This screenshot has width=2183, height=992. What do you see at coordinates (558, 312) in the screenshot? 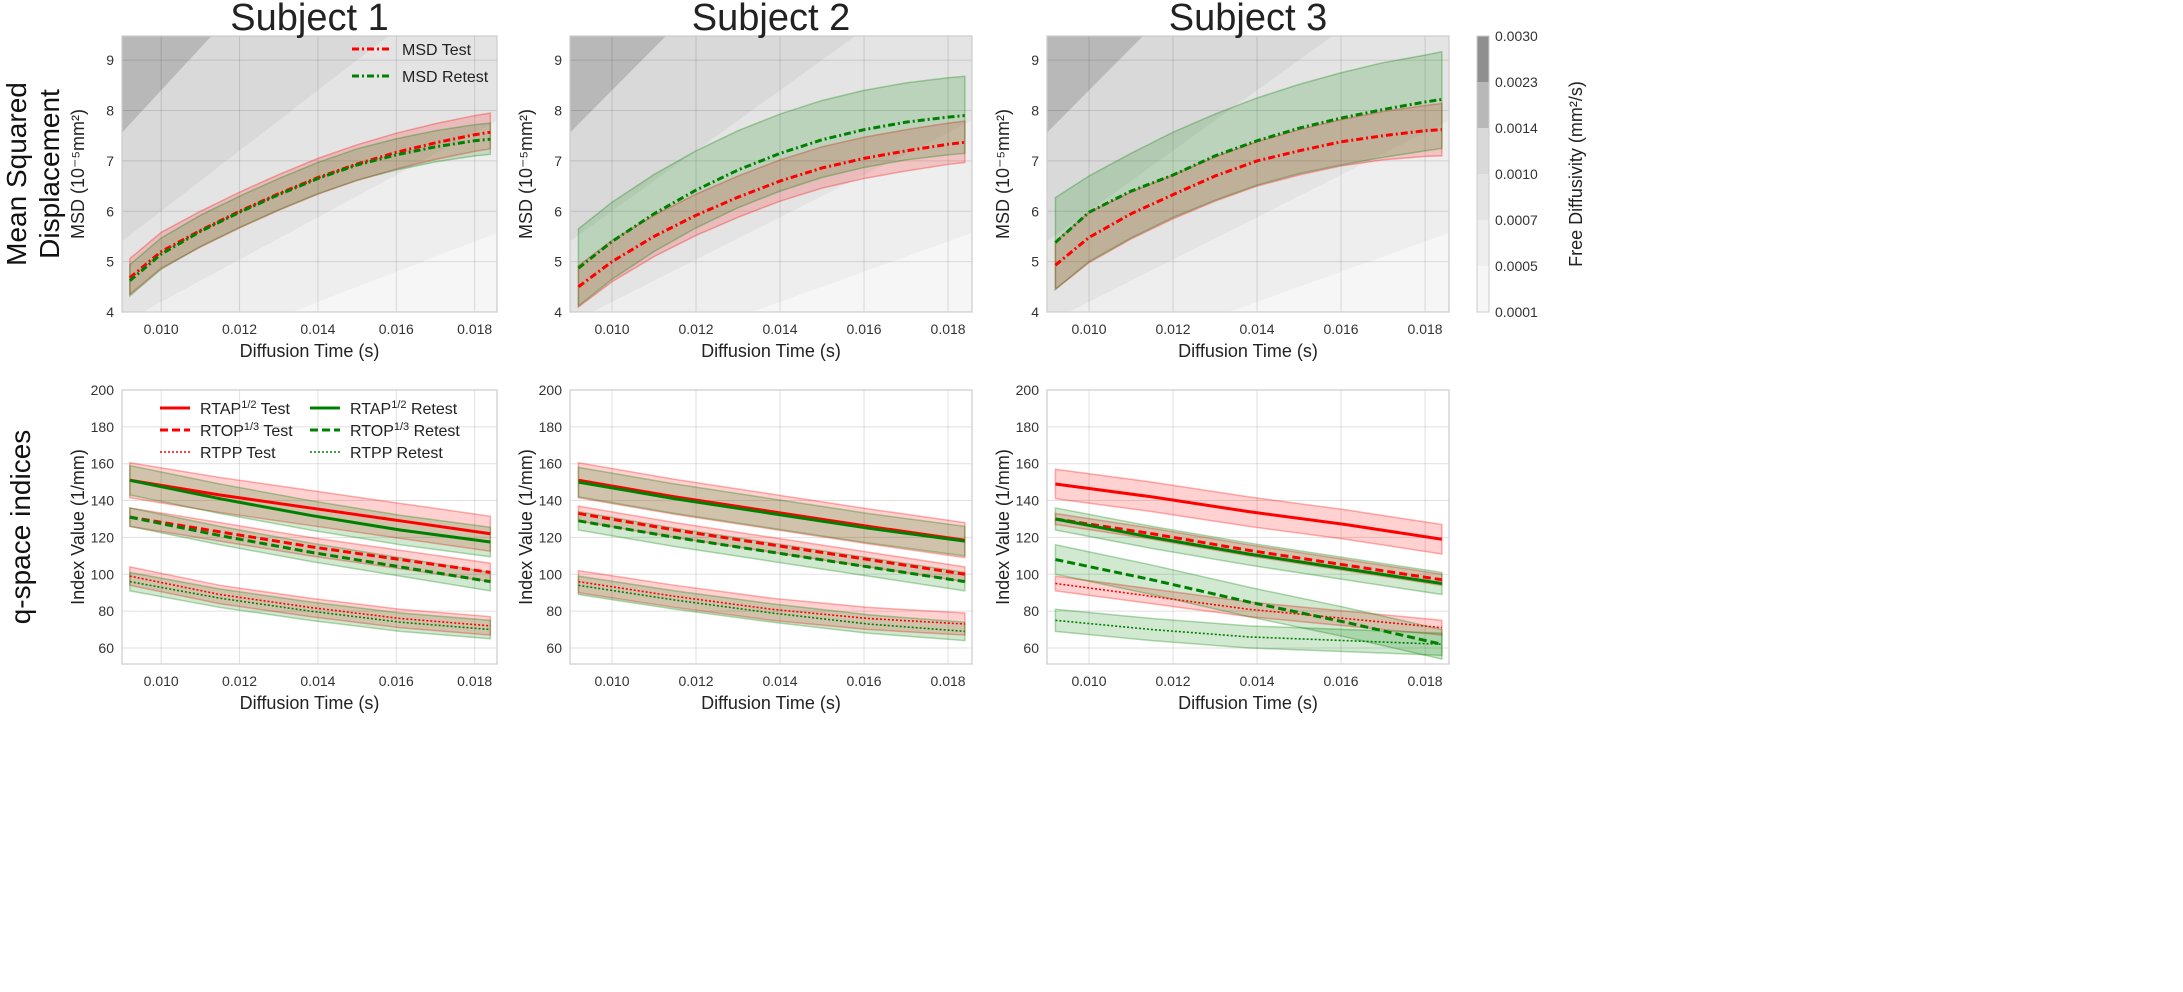
I see `y-tick-label: 4` at bounding box center [558, 312].